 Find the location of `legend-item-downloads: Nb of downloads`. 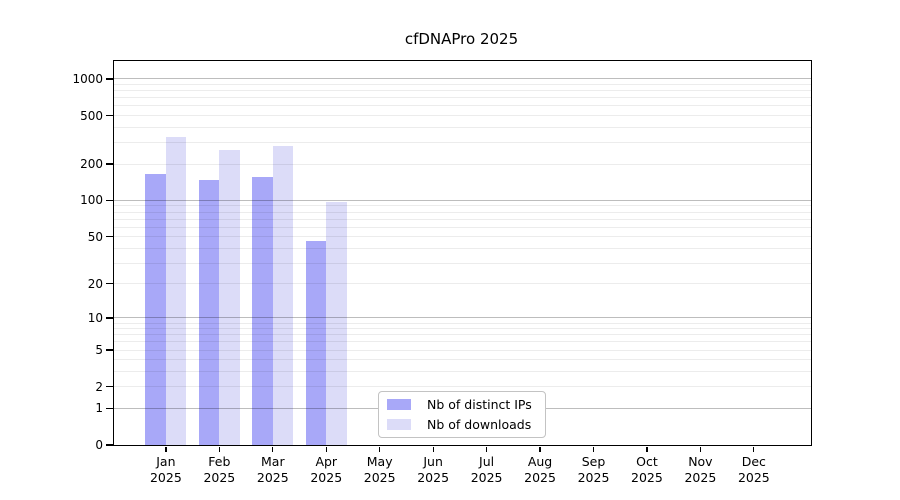

legend-item-downloads: Nb of downloads is located at coordinates (462, 424).